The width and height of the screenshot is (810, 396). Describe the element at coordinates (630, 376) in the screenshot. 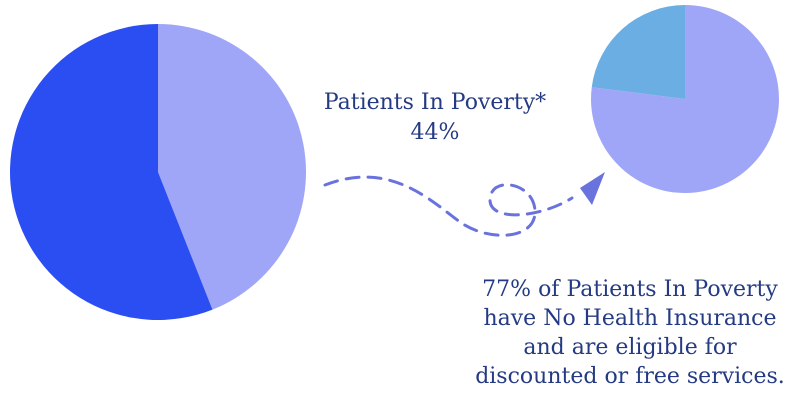

I see `insurance-line-4: discounted or free services.` at that location.